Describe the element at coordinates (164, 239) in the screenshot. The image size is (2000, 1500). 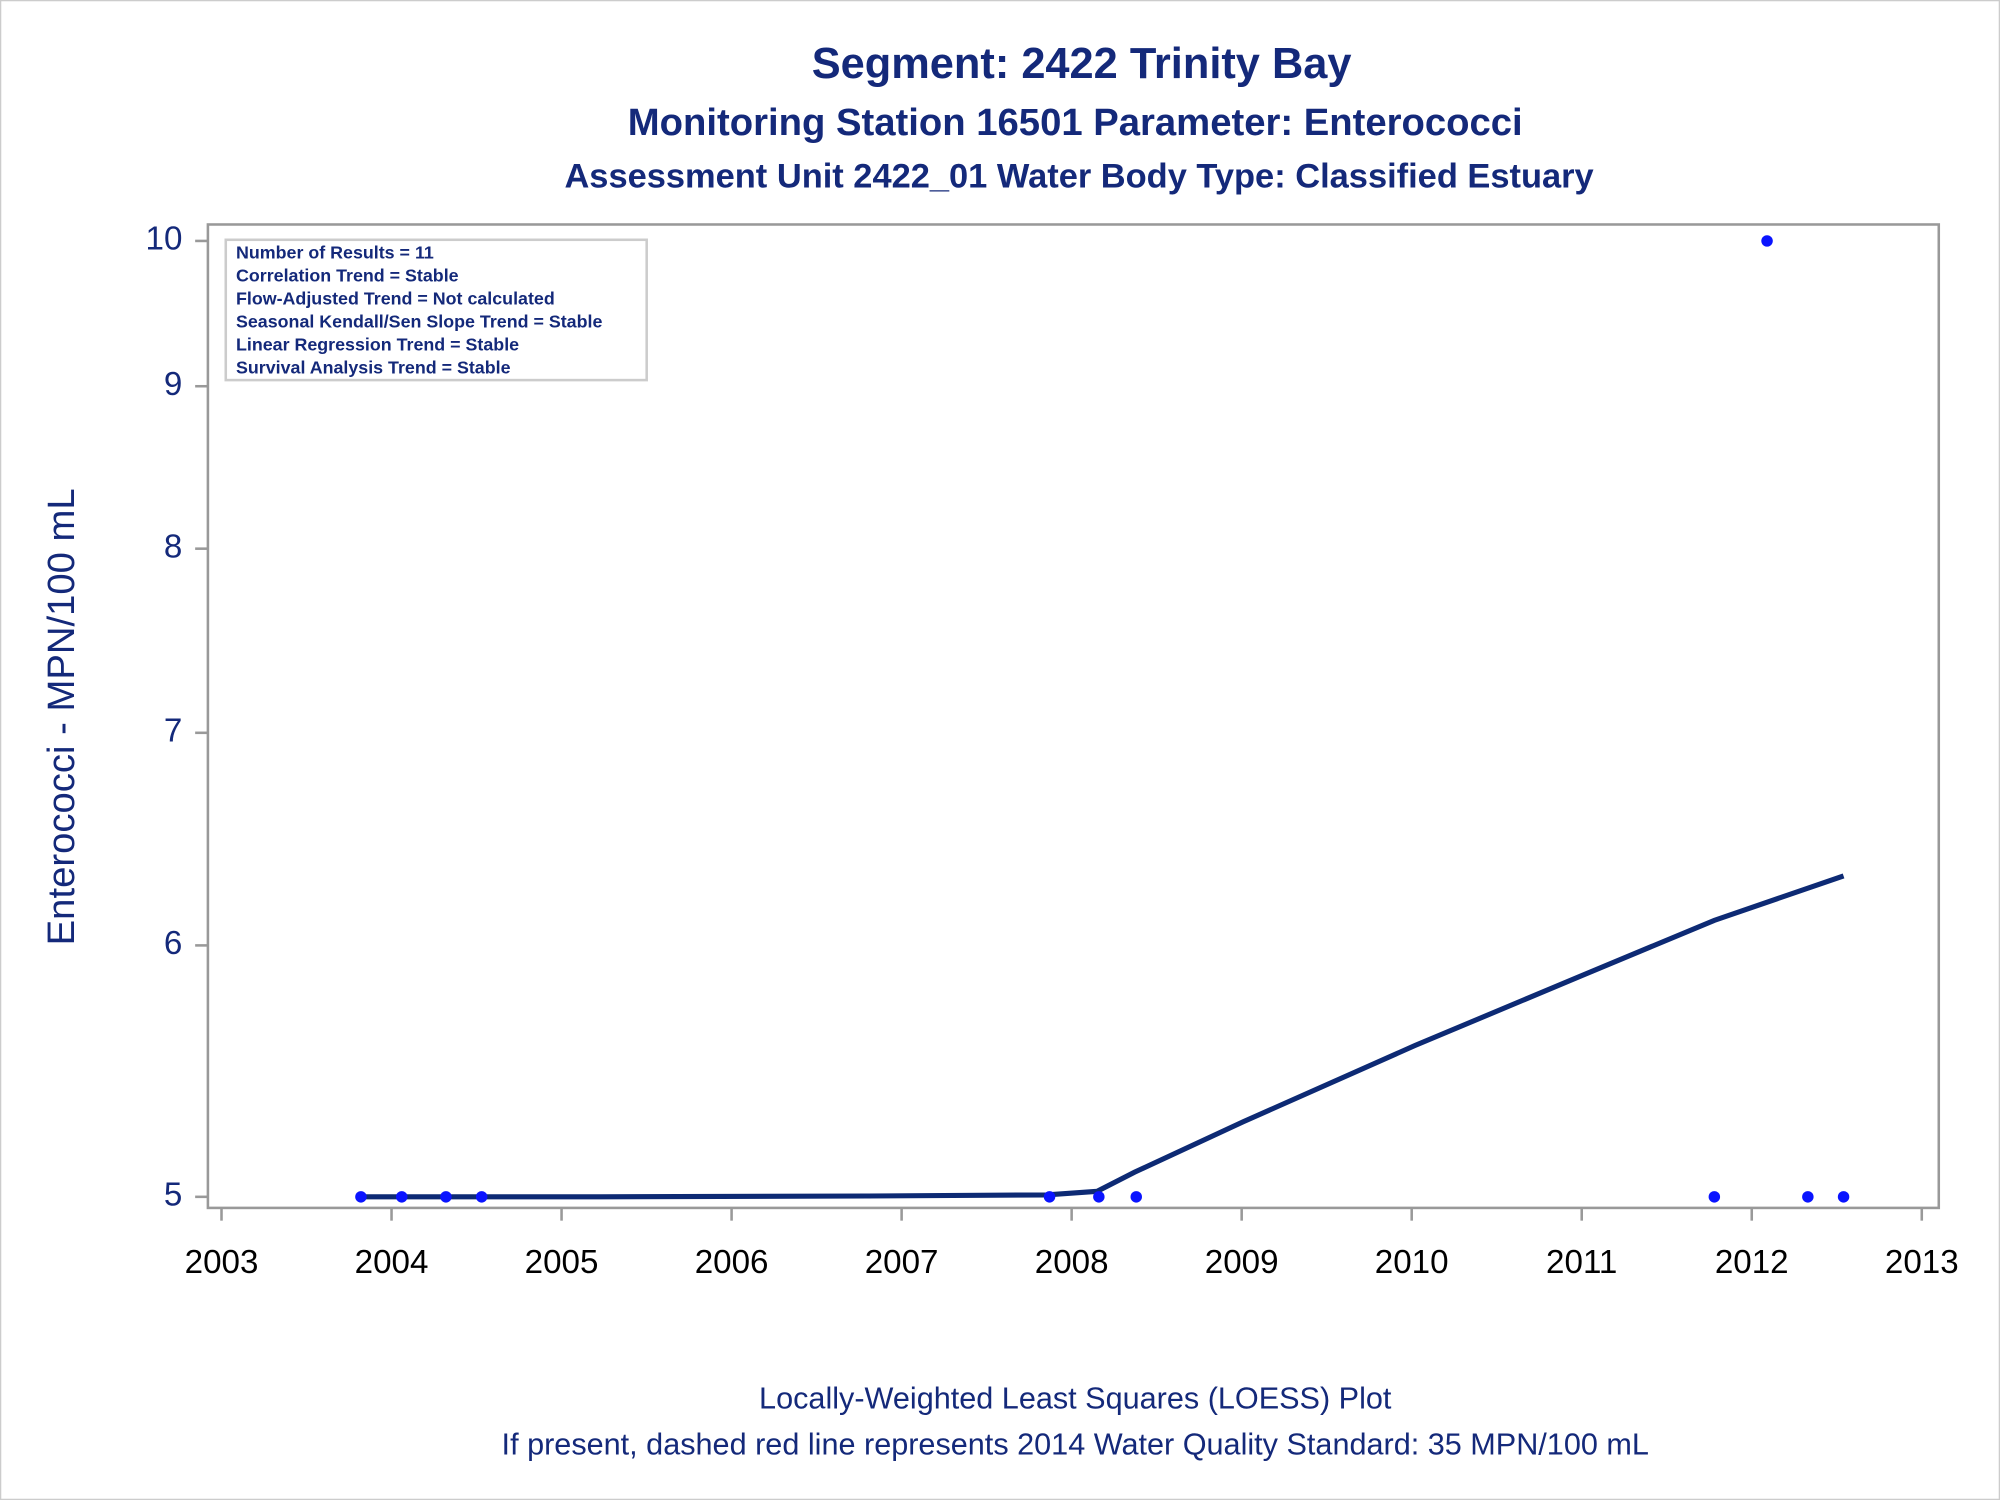
I see `y-tick-label: 10` at that location.